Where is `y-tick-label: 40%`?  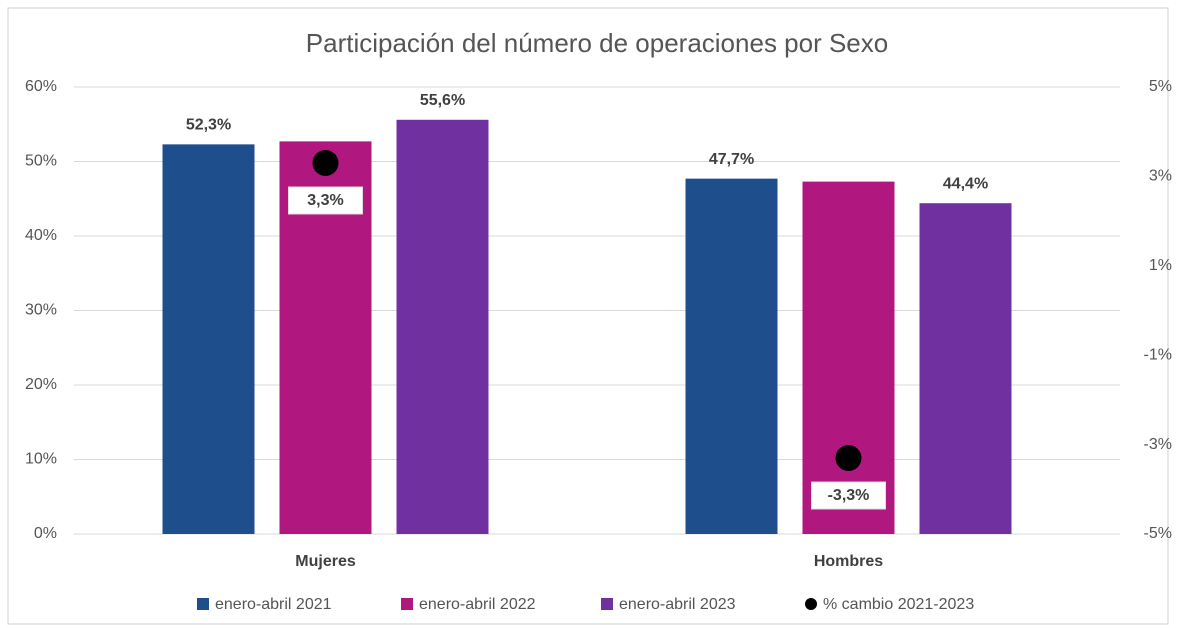
y-tick-label: 40% is located at coordinates (41, 235).